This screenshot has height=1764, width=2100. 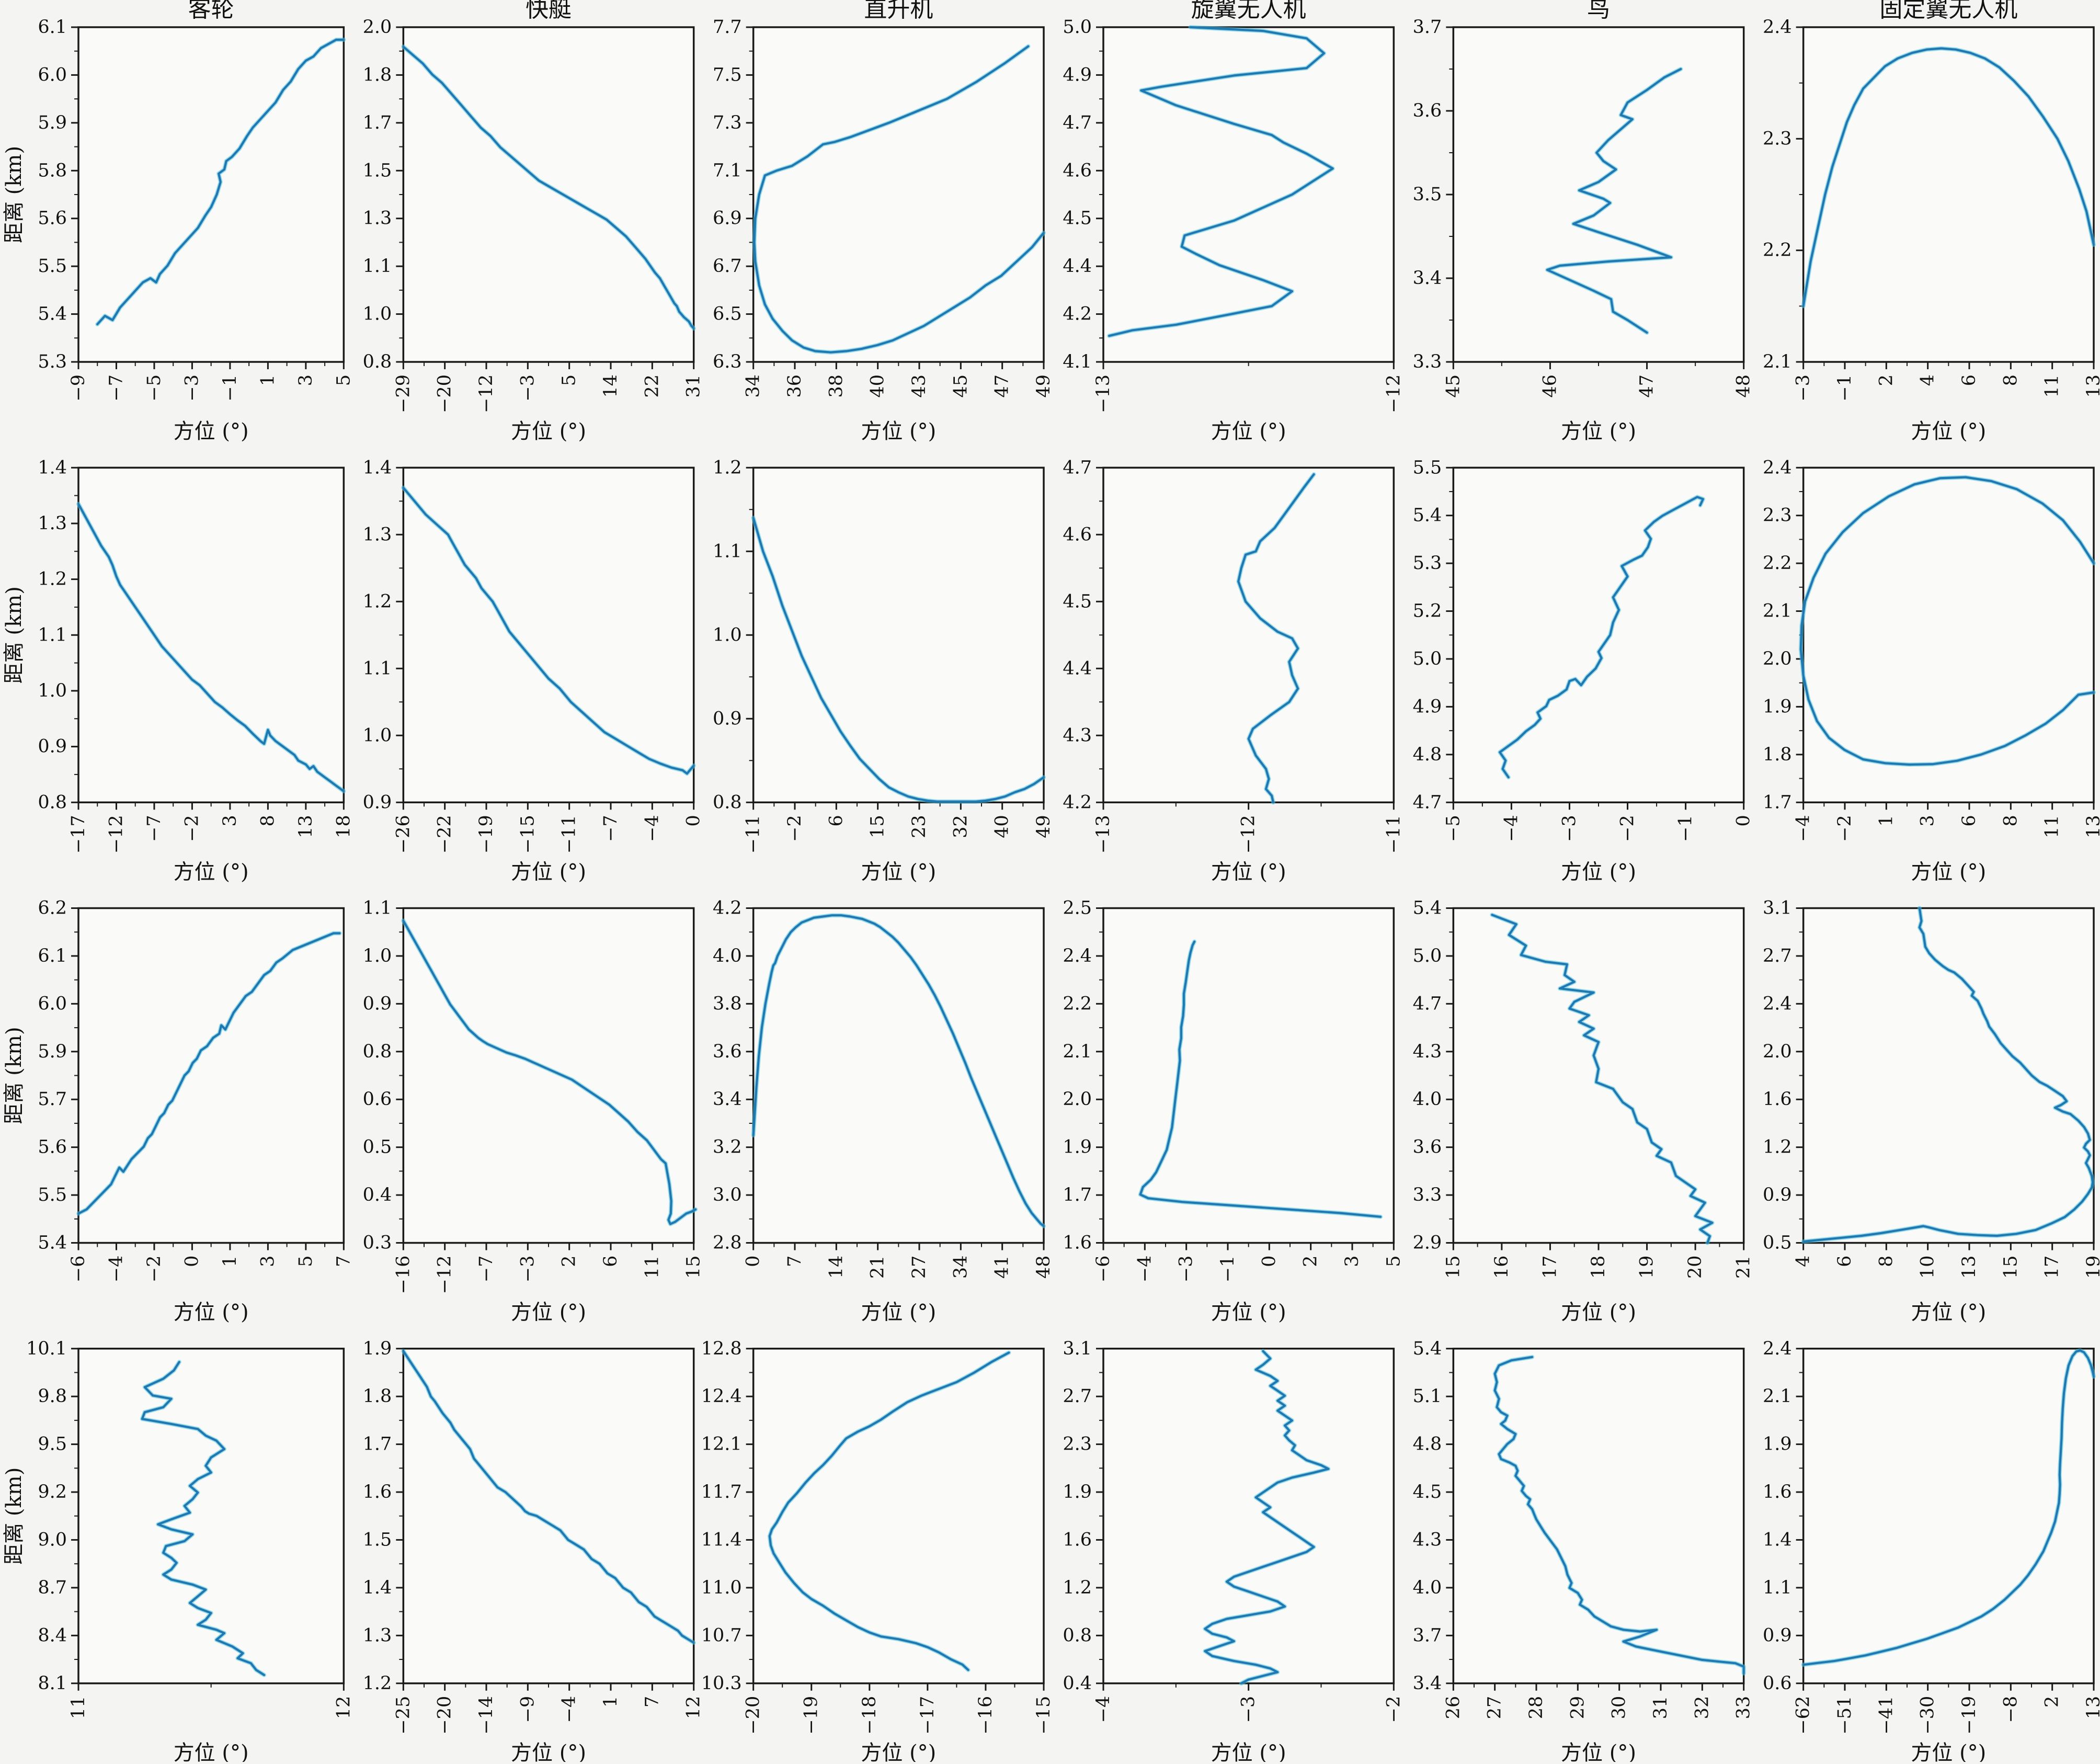 What do you see at coordinates (1777, 706) in the screenshot?
I see `y-tick-label: 1.9` at bounding box center [1777, 706].